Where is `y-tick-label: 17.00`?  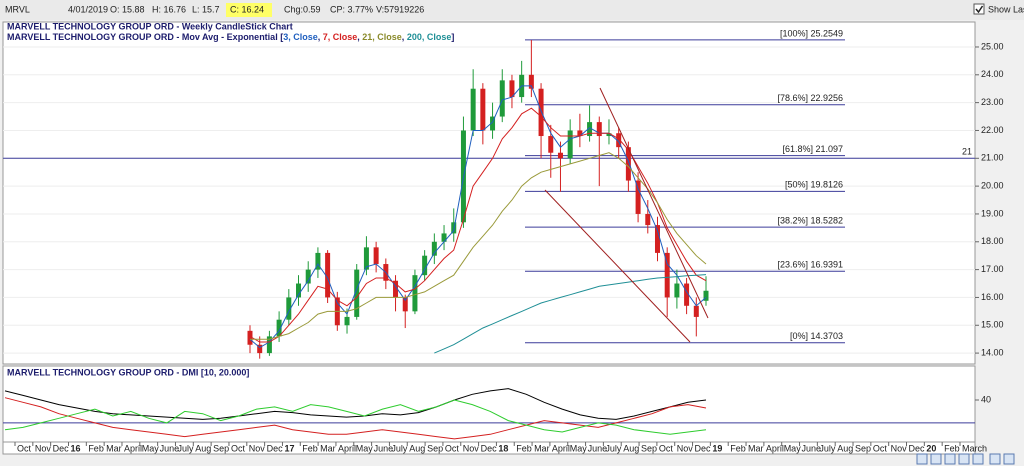
y-tick-label: 17.00 is located at coordinates (992, 269).